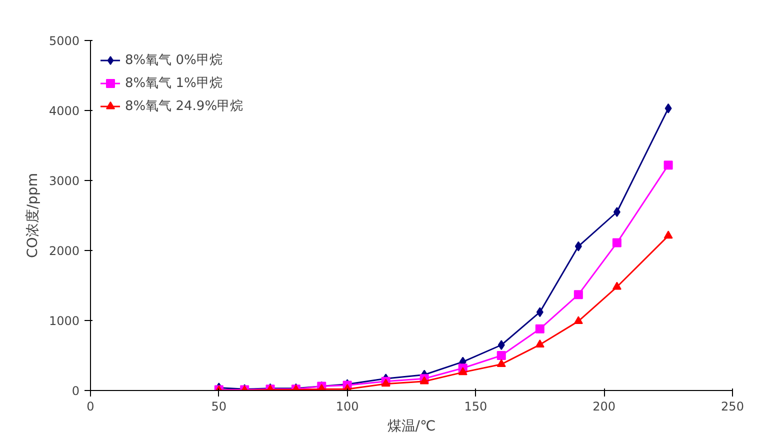 This screenshot has width=762, height=437. I want to click on x-tick-label: 200, so click(604, 407).